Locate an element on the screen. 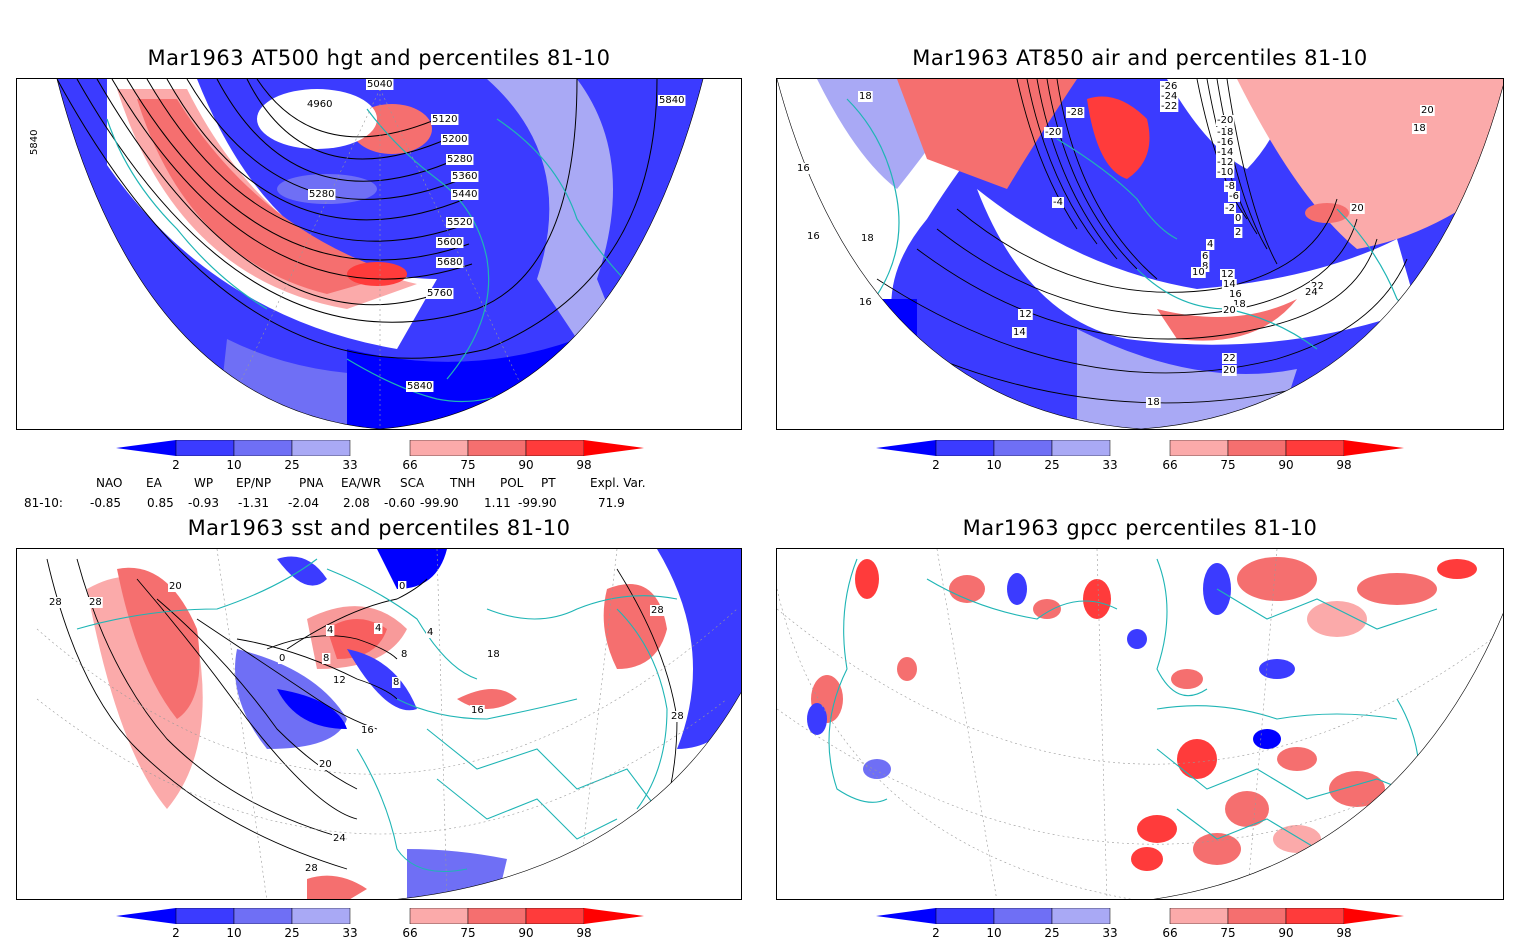  contour-label: 5440 is located at coordinates (464, 194).